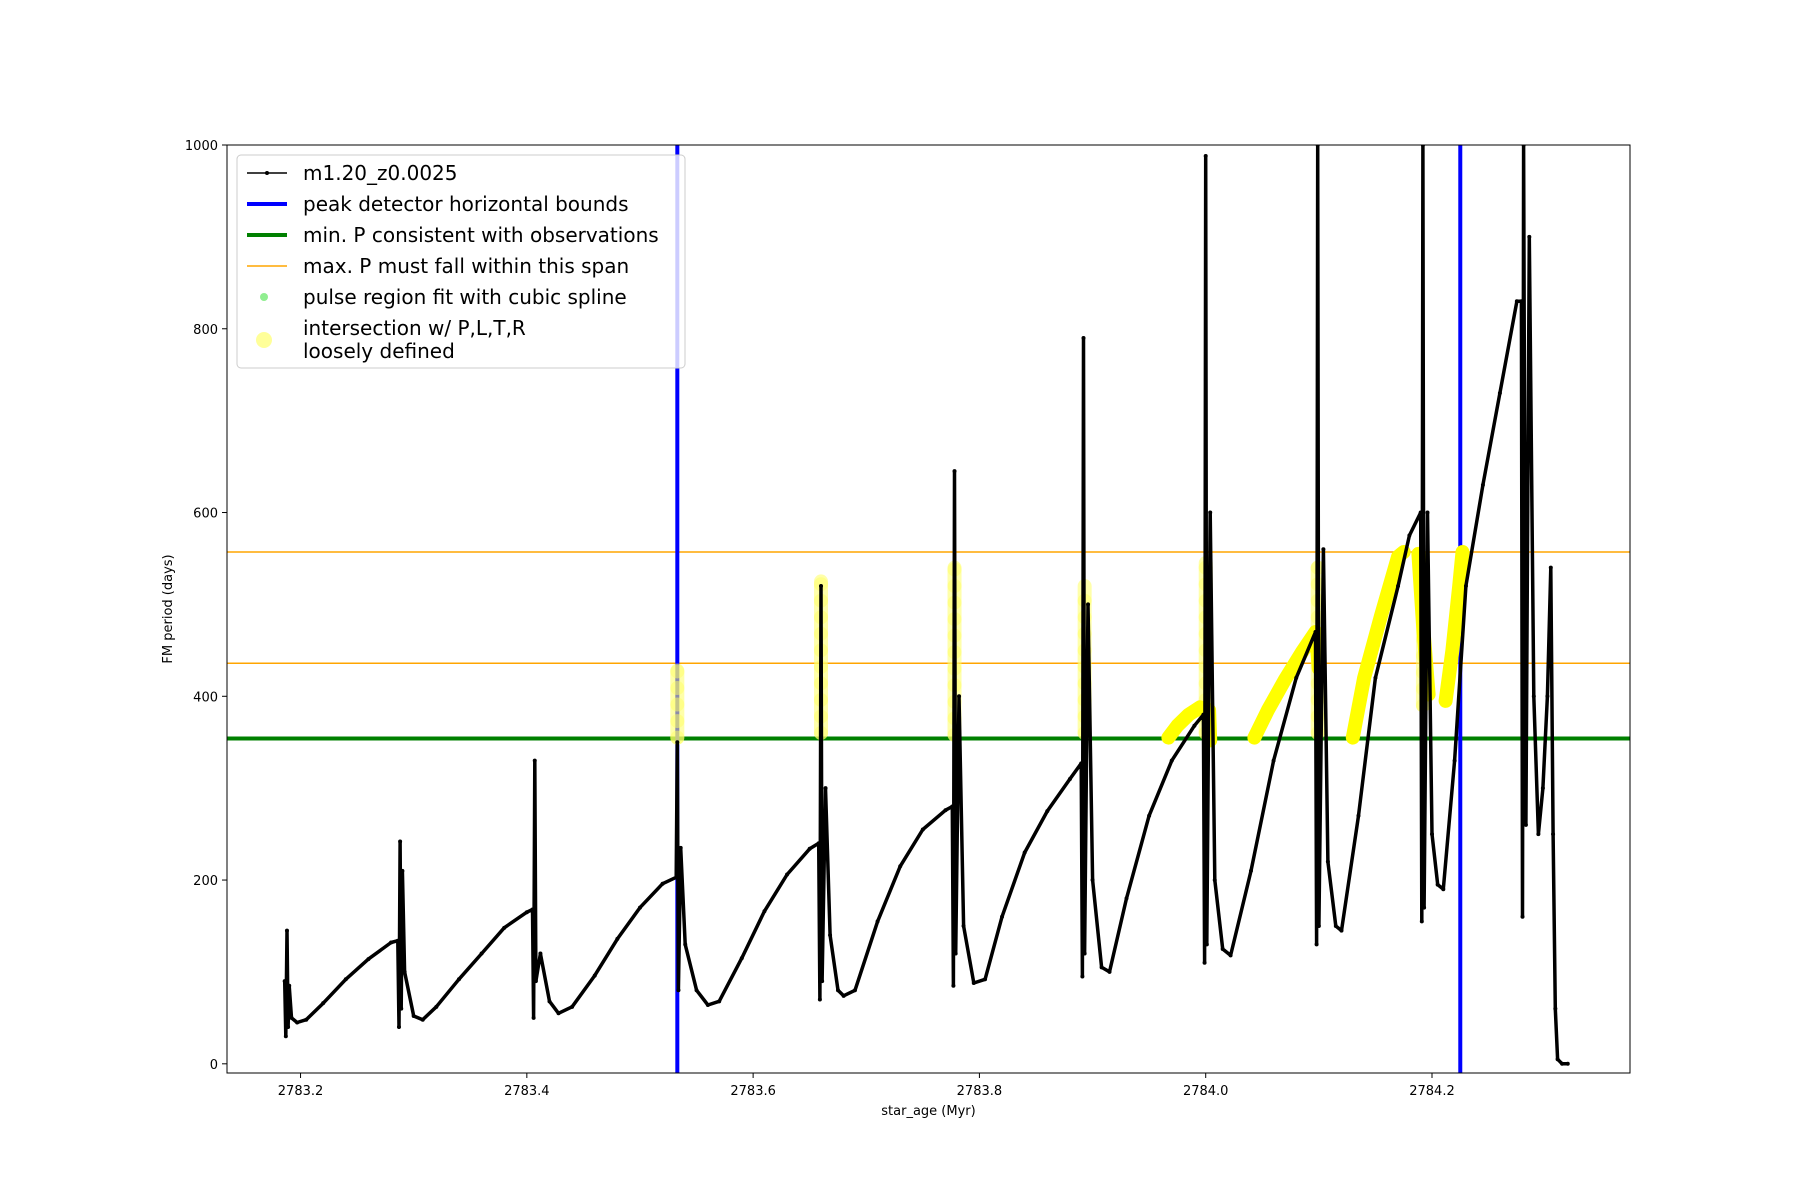 The width and height of the screenshot is (1800, 1200). I want to click on x-tick-label: 2784.0, so click(1206, 1091).